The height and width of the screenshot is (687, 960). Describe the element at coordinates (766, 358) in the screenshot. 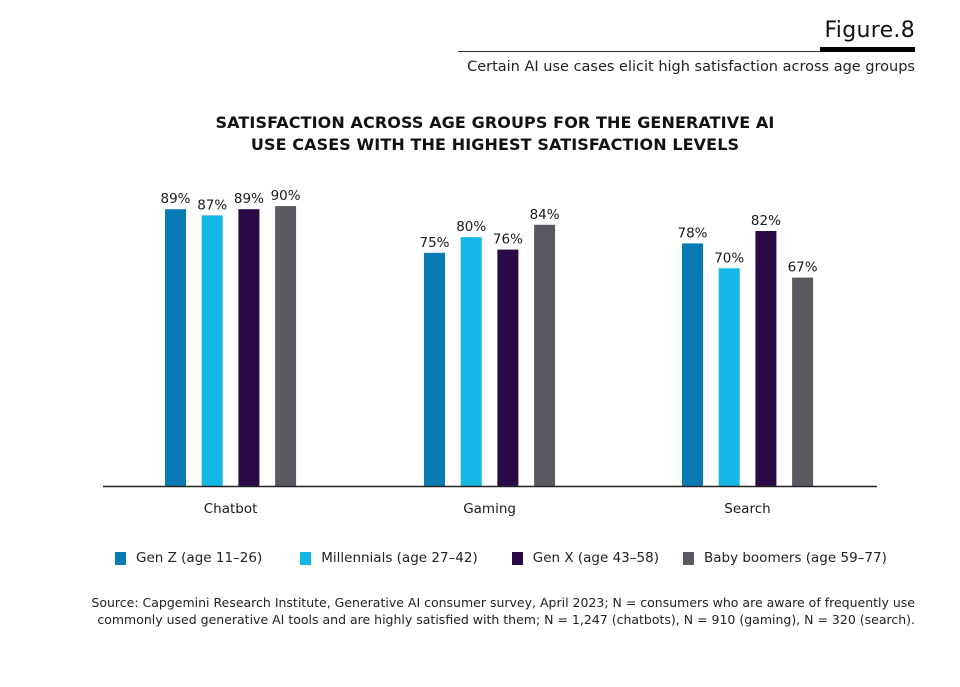

I see `bar-search-gen-x` at that location.